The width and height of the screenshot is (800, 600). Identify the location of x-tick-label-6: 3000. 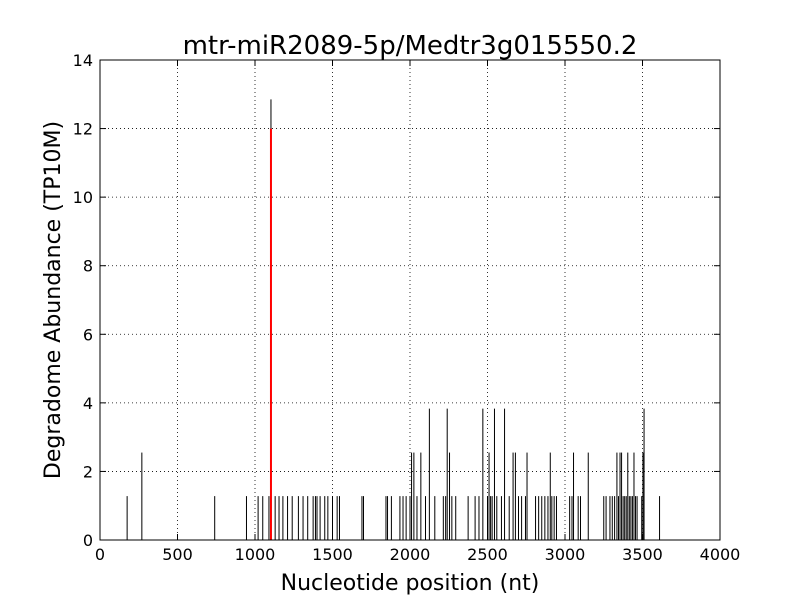
(565, 554).